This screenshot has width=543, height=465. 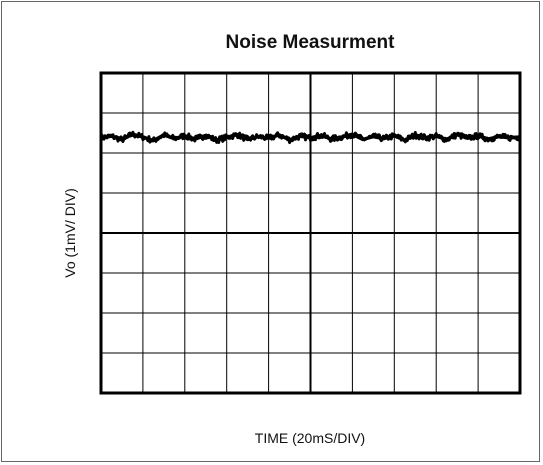 I want to click on trace-layer, so click(x=310, y=137).